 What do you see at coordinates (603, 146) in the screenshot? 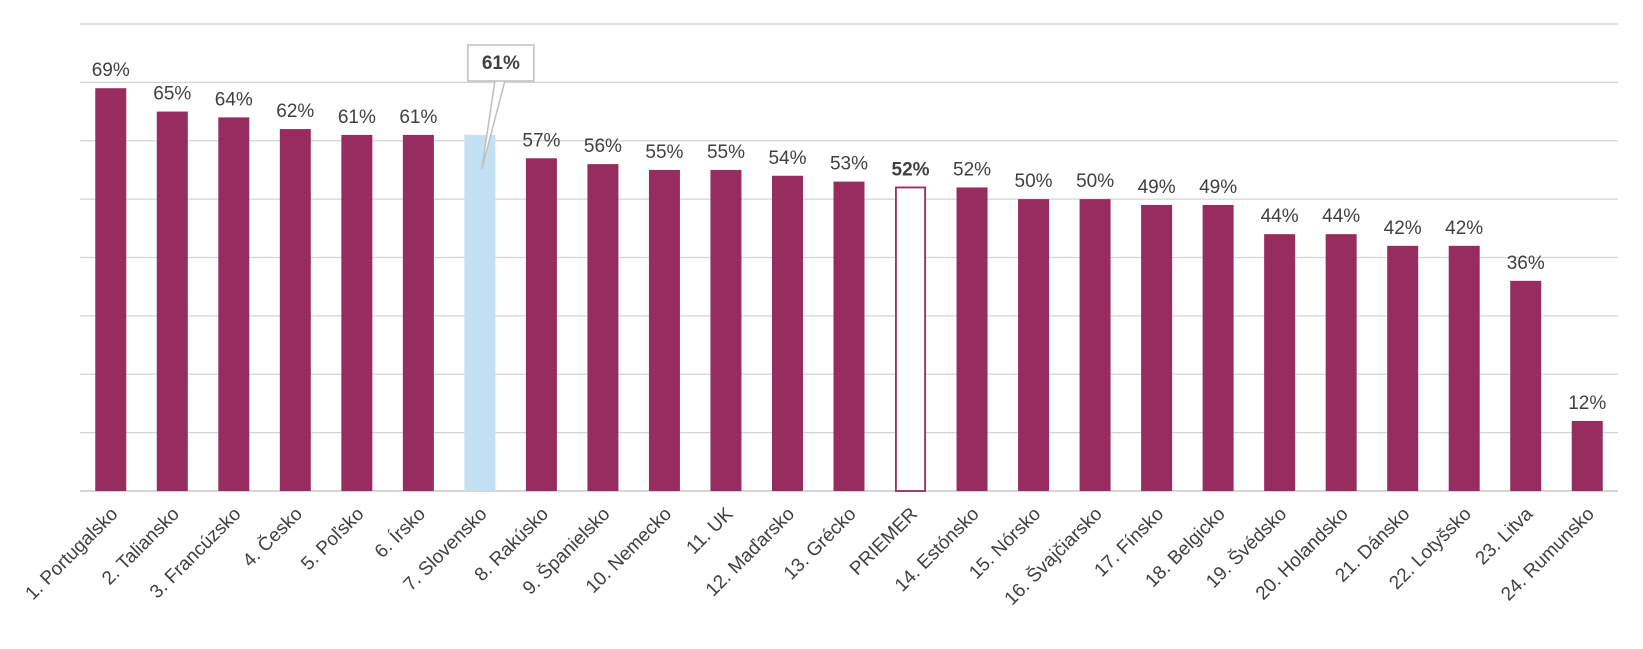
I see `data-label: 56%` at bounding box center [603, 146].